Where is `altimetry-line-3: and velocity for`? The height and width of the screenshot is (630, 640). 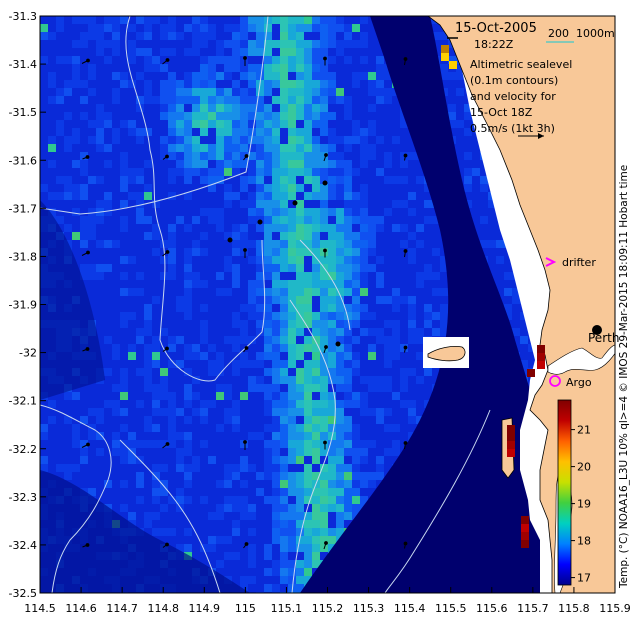
altimetry-line-3: and velocity for is located at coordinates (513, 96).